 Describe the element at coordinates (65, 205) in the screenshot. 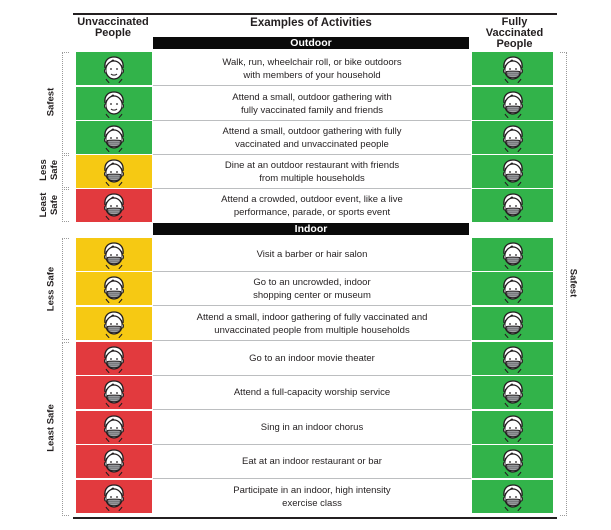

I see `least-safe-outdoor-bracket` at that location.